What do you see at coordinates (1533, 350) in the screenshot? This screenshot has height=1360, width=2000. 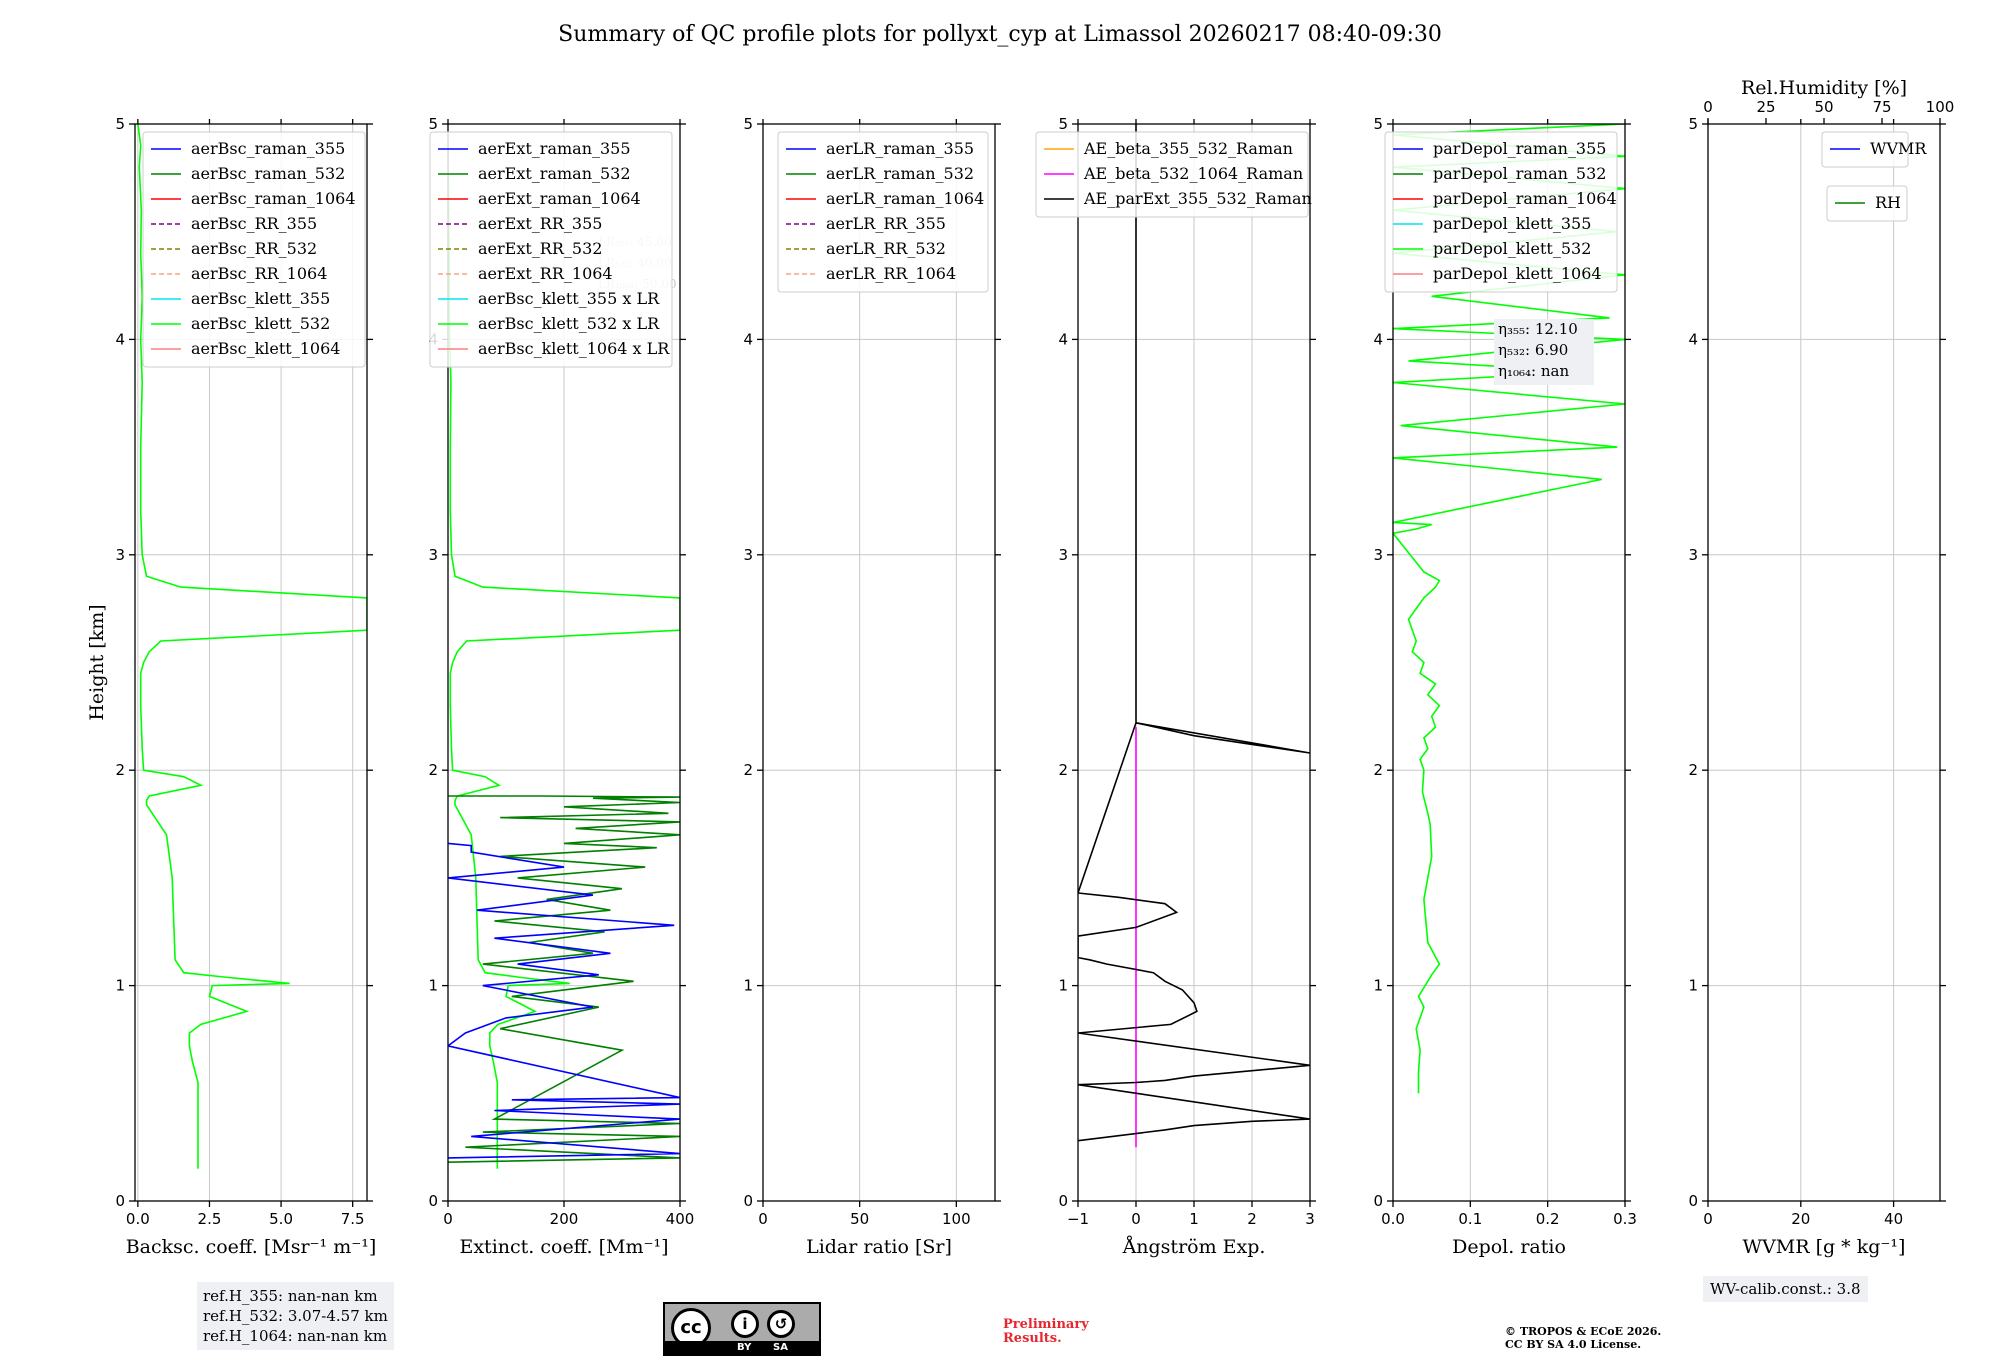 I see `eta-annotation: η₅₃₂: 6.90` at bounding box center [1533, 350].